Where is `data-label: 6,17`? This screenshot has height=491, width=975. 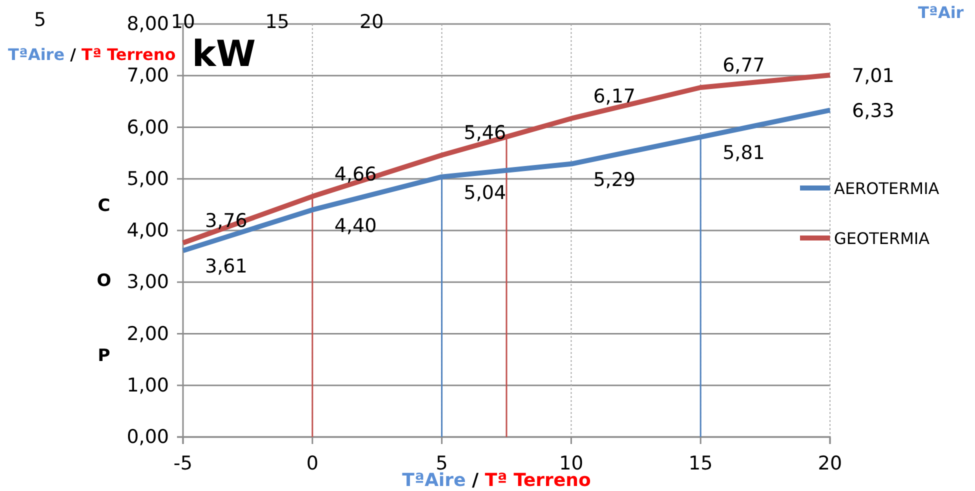
data-label: 6,17 is located at coordinates (614, 96).